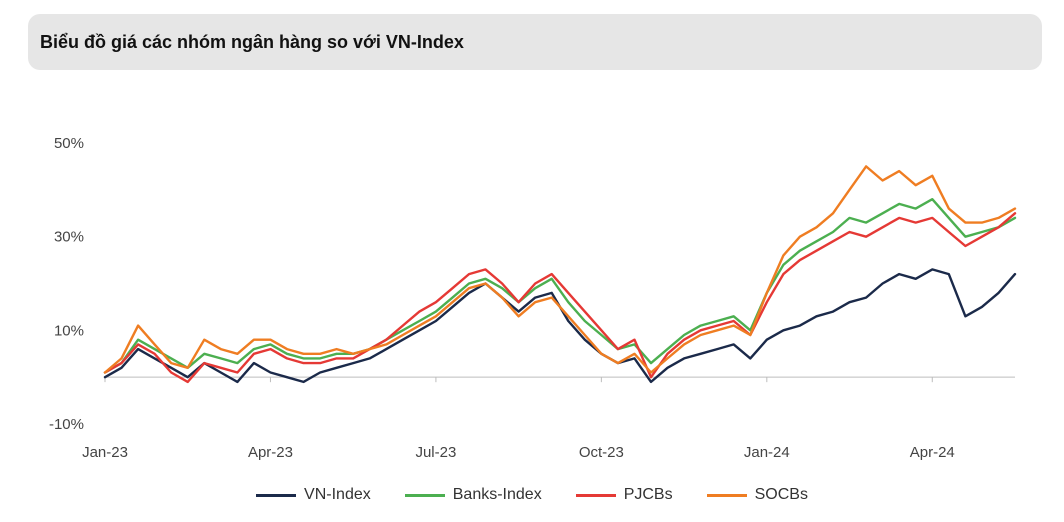 This screenshot has width=1064, height=522. What do you see at coordinates (781, 494) in the screenshot?
I see `legend-label: SOCBs` at bounding box center [781, 494].